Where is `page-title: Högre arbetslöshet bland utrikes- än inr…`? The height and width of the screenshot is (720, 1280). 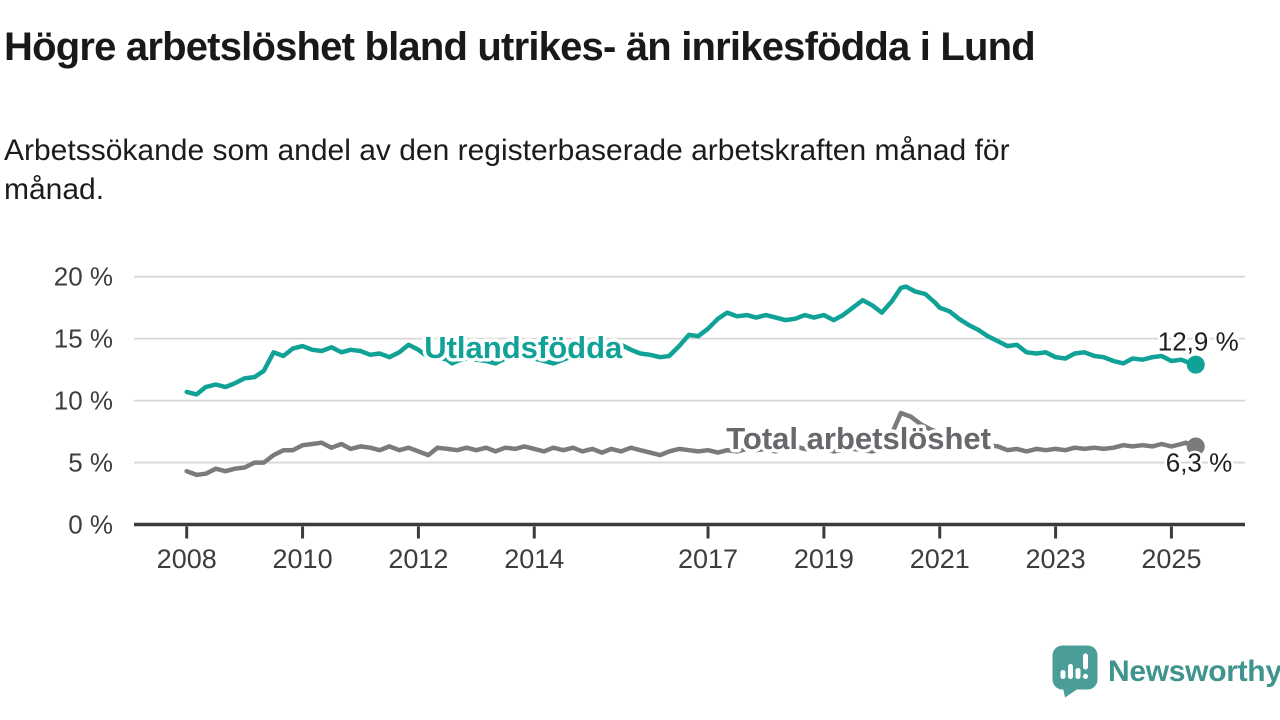 page-title: Högre arbetslöshet bland utrikes- än inr… is located at coordinates (520, 47).